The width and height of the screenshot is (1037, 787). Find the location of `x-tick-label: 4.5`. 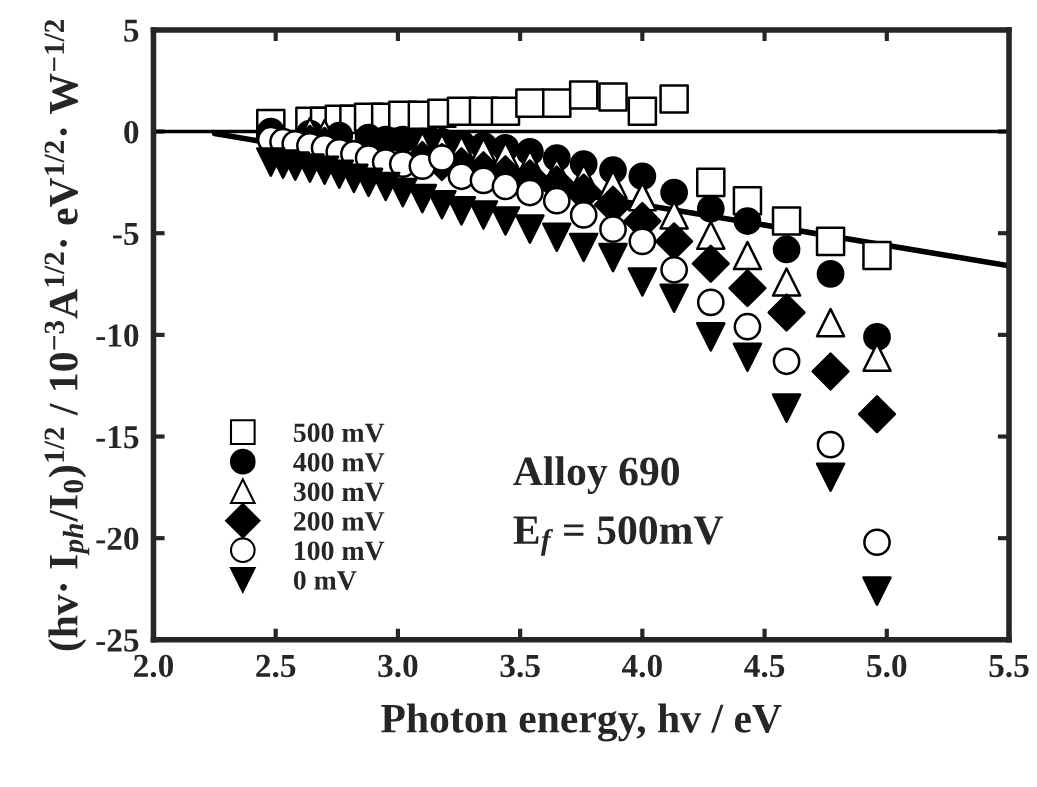

x-tick-label: 4.5 is located at coordinates (764, 666).